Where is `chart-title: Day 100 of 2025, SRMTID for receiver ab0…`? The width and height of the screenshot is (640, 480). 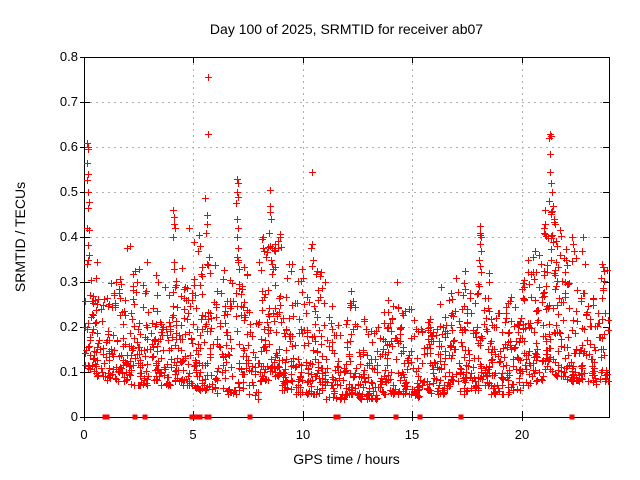
chart-title: Day 100 of 2025, SRMTID for receiver ab0… is located at coordinates (346, 29).